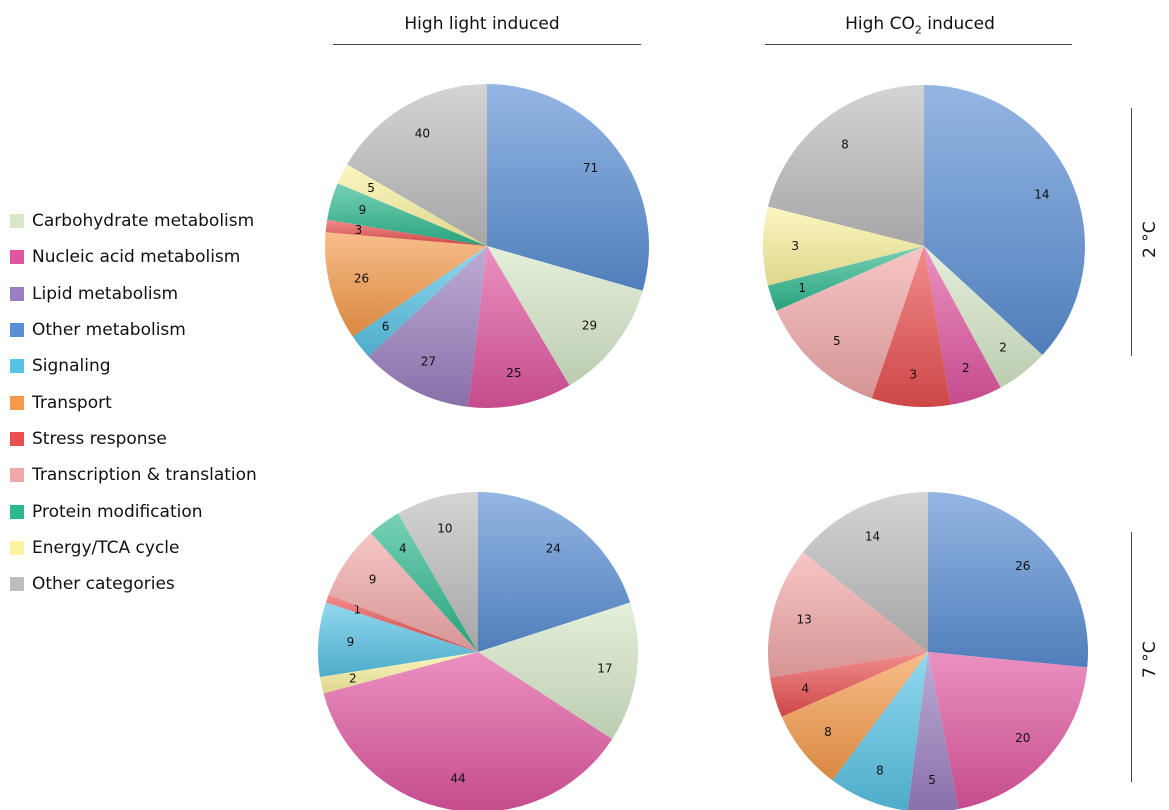 The width and height of the screenshot is (1169, 810). I want to click on pie-slice-value-label: 24, so click(553, 548).